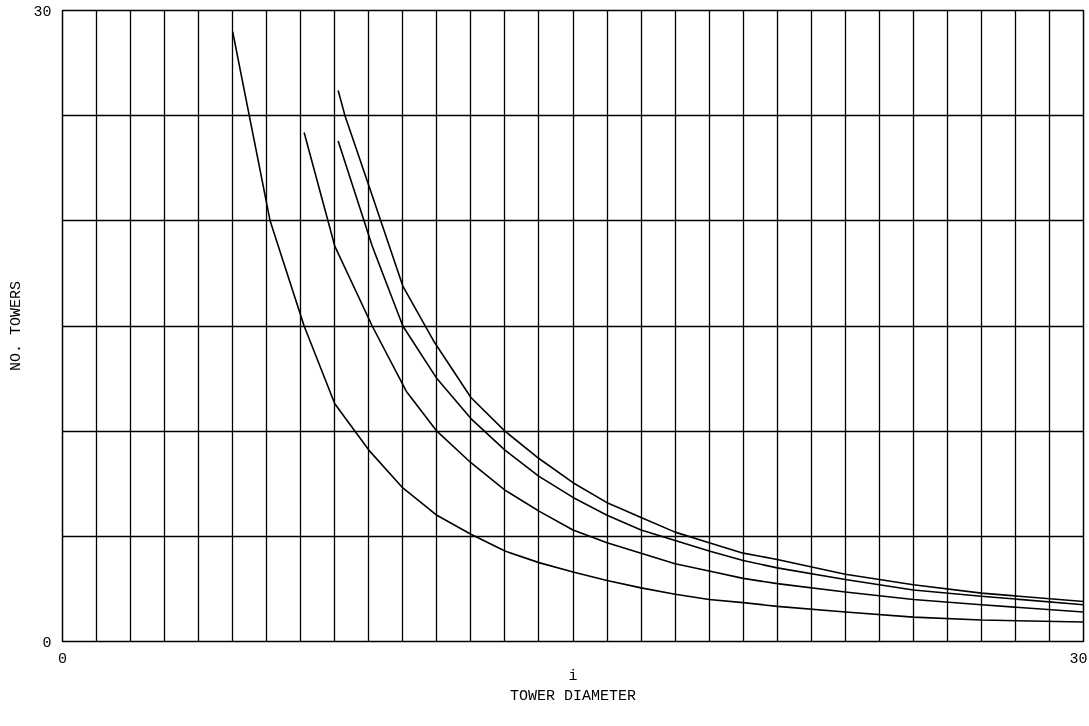 The image size is (1089, 726). What do you see at coordinates (573, 696) in the screenshot?
I see `x-axis-title: TOWER DIAMETER` at bounding box center [573, 696].